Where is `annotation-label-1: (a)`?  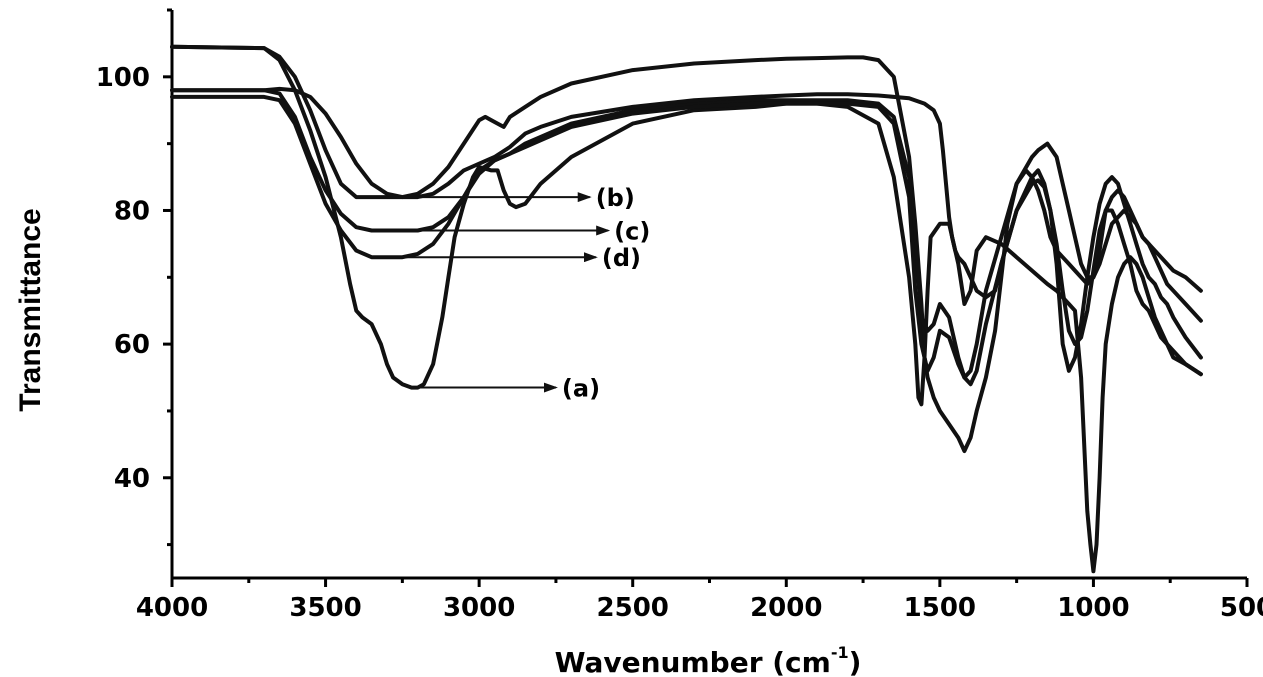 annotation-label-1: (a) is located at coordinates (581, 389).